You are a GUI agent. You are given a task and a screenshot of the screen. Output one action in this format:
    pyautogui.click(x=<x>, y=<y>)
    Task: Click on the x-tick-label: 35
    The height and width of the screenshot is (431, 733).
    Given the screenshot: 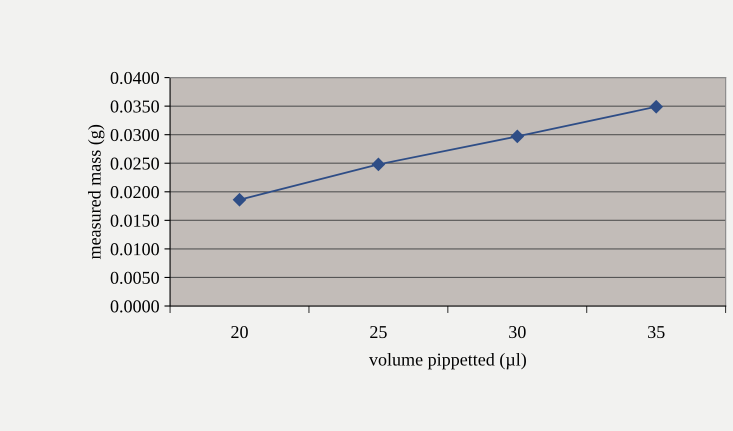 What is the action you would take?
    pyautogui.click(x=656, y=332)
    